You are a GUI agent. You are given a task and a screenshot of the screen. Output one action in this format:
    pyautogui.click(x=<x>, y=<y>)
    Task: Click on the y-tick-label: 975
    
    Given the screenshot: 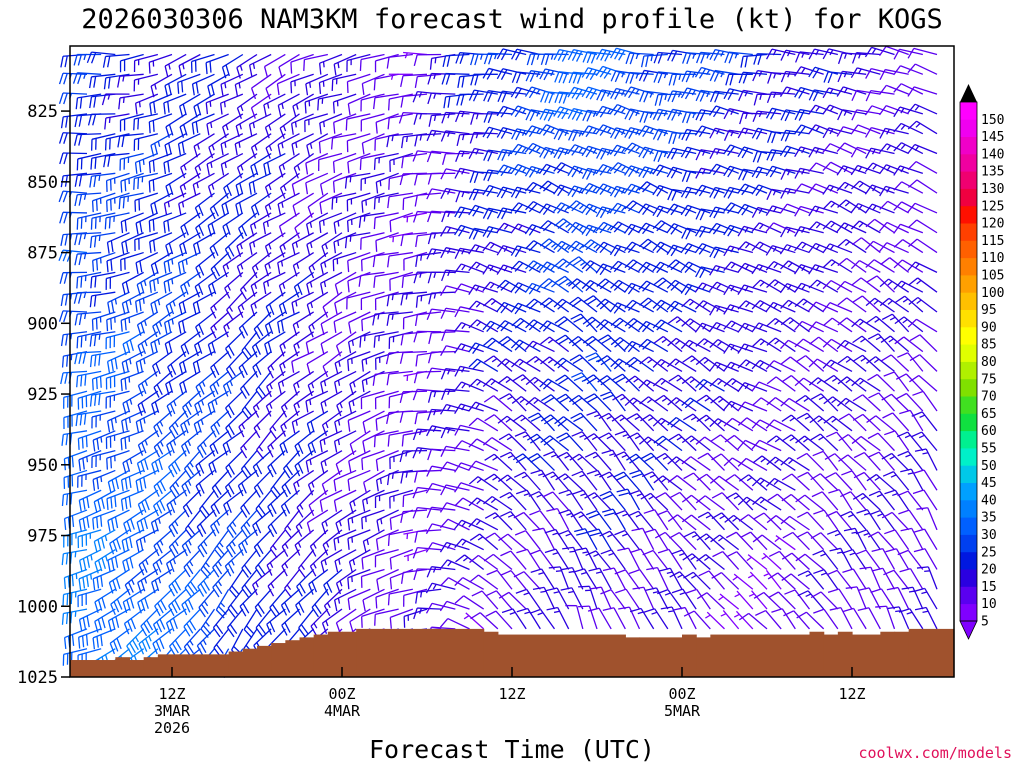 What is the action you would take?
    pyautogui.click(x=42, y=537)
    